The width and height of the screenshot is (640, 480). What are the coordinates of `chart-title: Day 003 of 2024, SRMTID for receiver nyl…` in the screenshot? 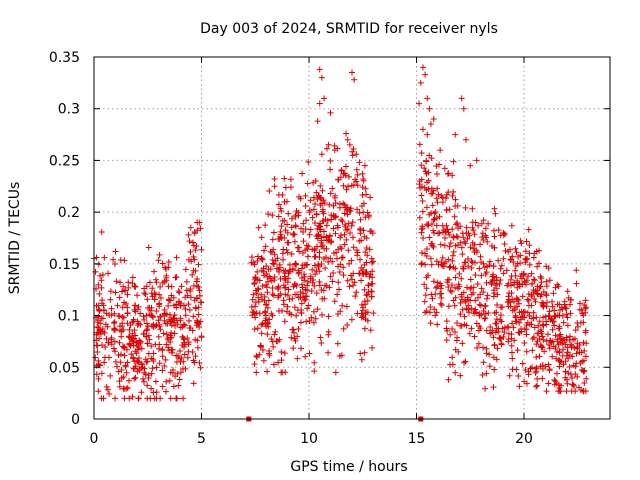 It's located at (349, 29).